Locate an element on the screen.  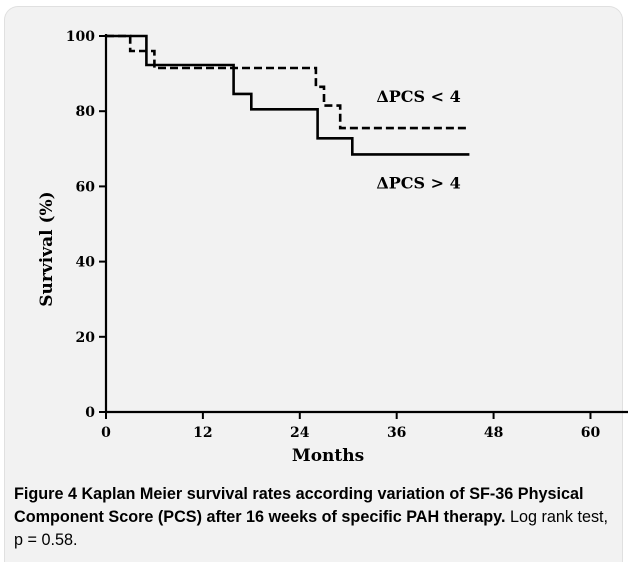
x-tick-label: 48 is located at coordinates (493, 433).